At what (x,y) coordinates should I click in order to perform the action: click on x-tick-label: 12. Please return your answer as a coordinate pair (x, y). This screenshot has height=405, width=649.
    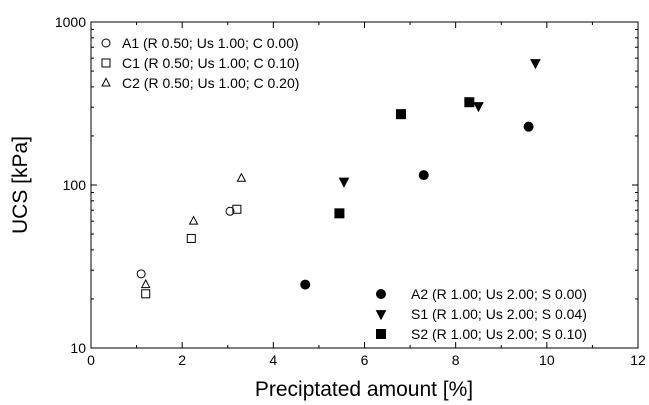
    Looking at the image, I should click on (638, 360).